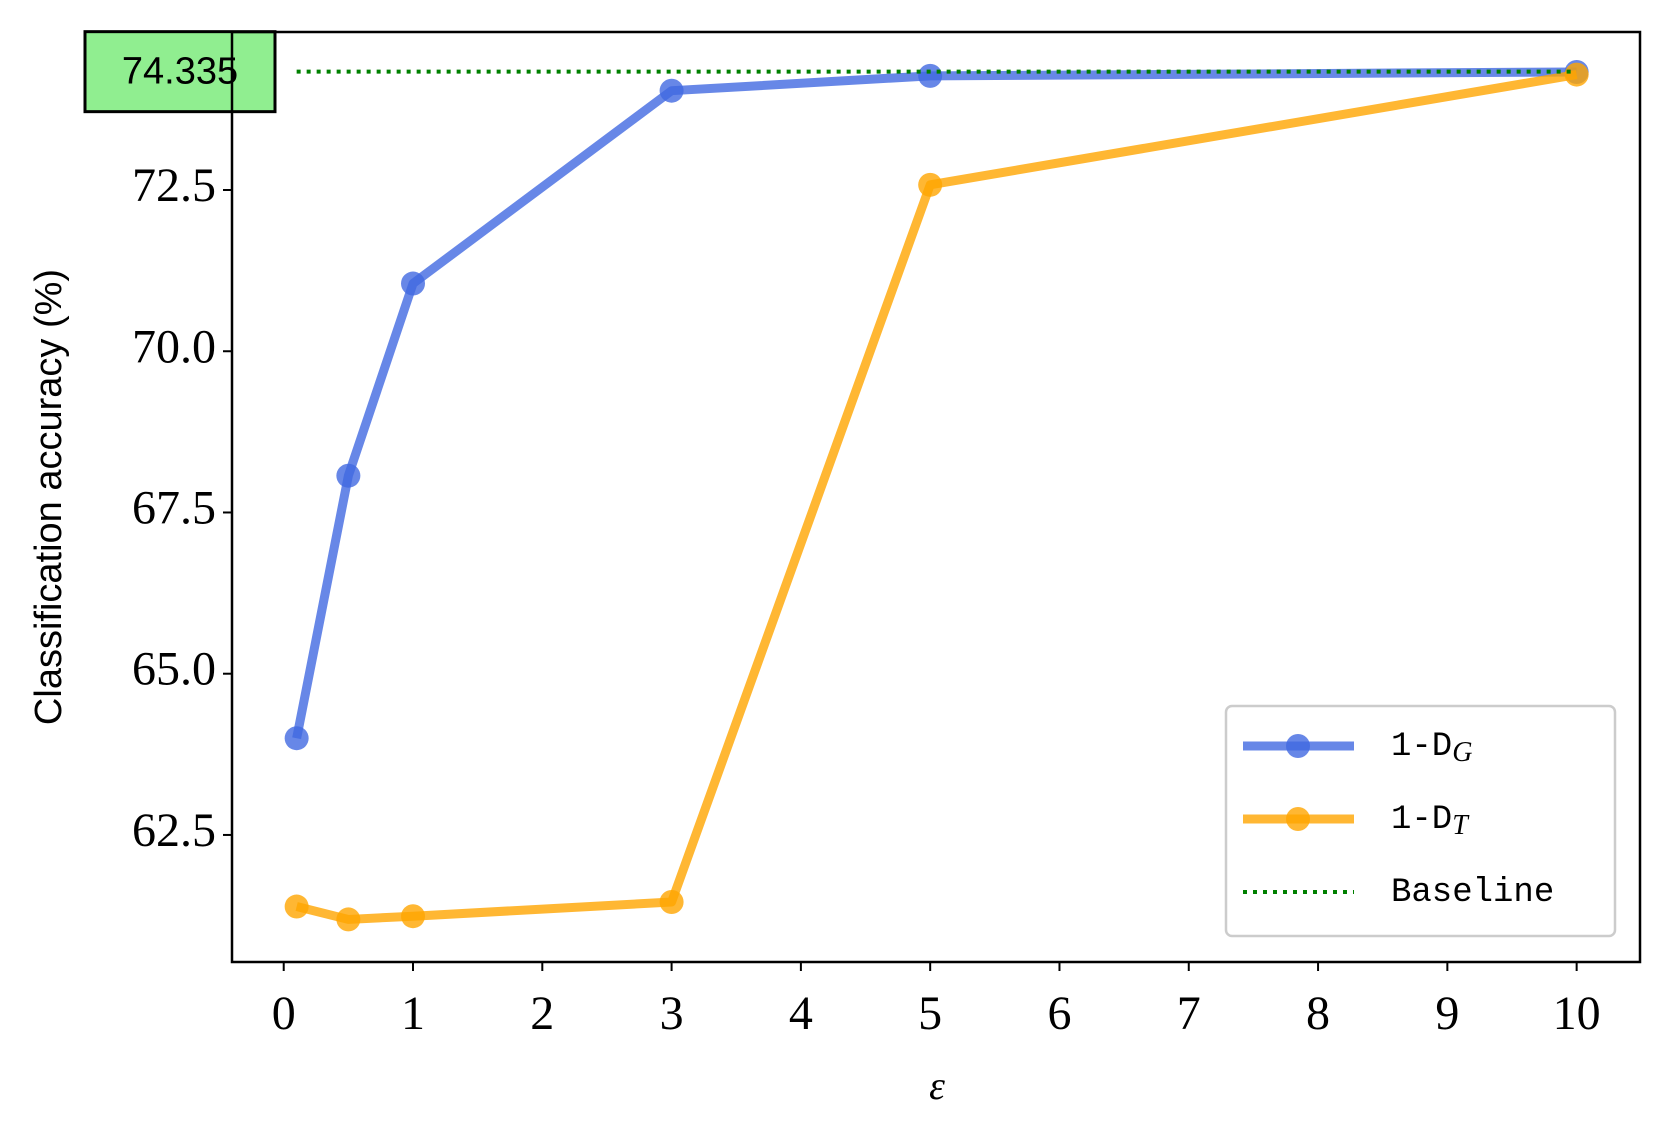 Image resolution: width=1663 pixels, height=1138 pixels. I want to click on y-tick-label: 62.5, so click(174, 830).